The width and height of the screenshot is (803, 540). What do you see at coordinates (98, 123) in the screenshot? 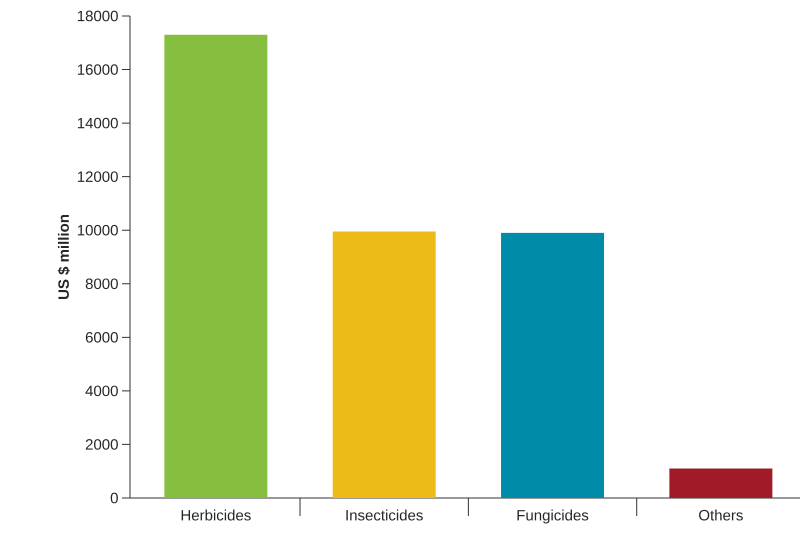
I see `y-tick-label: 14000` at bounding box center [98, 123].